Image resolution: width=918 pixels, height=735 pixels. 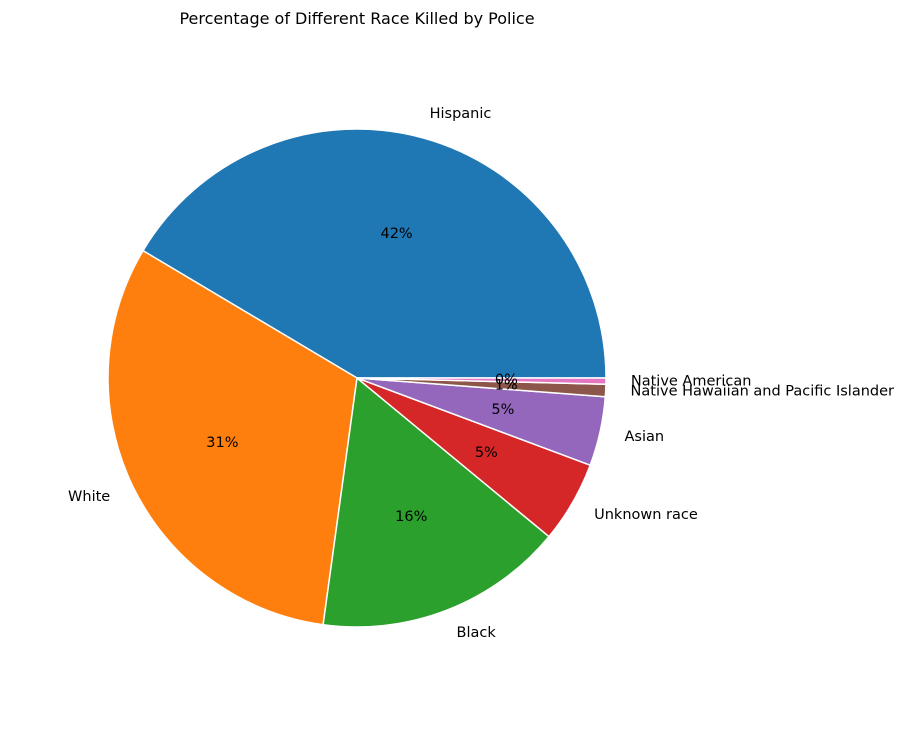 What do you see at coordinates (486, 453) in the screenshot?
I see `slice-percent-unknown-race: 5%` at bounding box center [486, 453].